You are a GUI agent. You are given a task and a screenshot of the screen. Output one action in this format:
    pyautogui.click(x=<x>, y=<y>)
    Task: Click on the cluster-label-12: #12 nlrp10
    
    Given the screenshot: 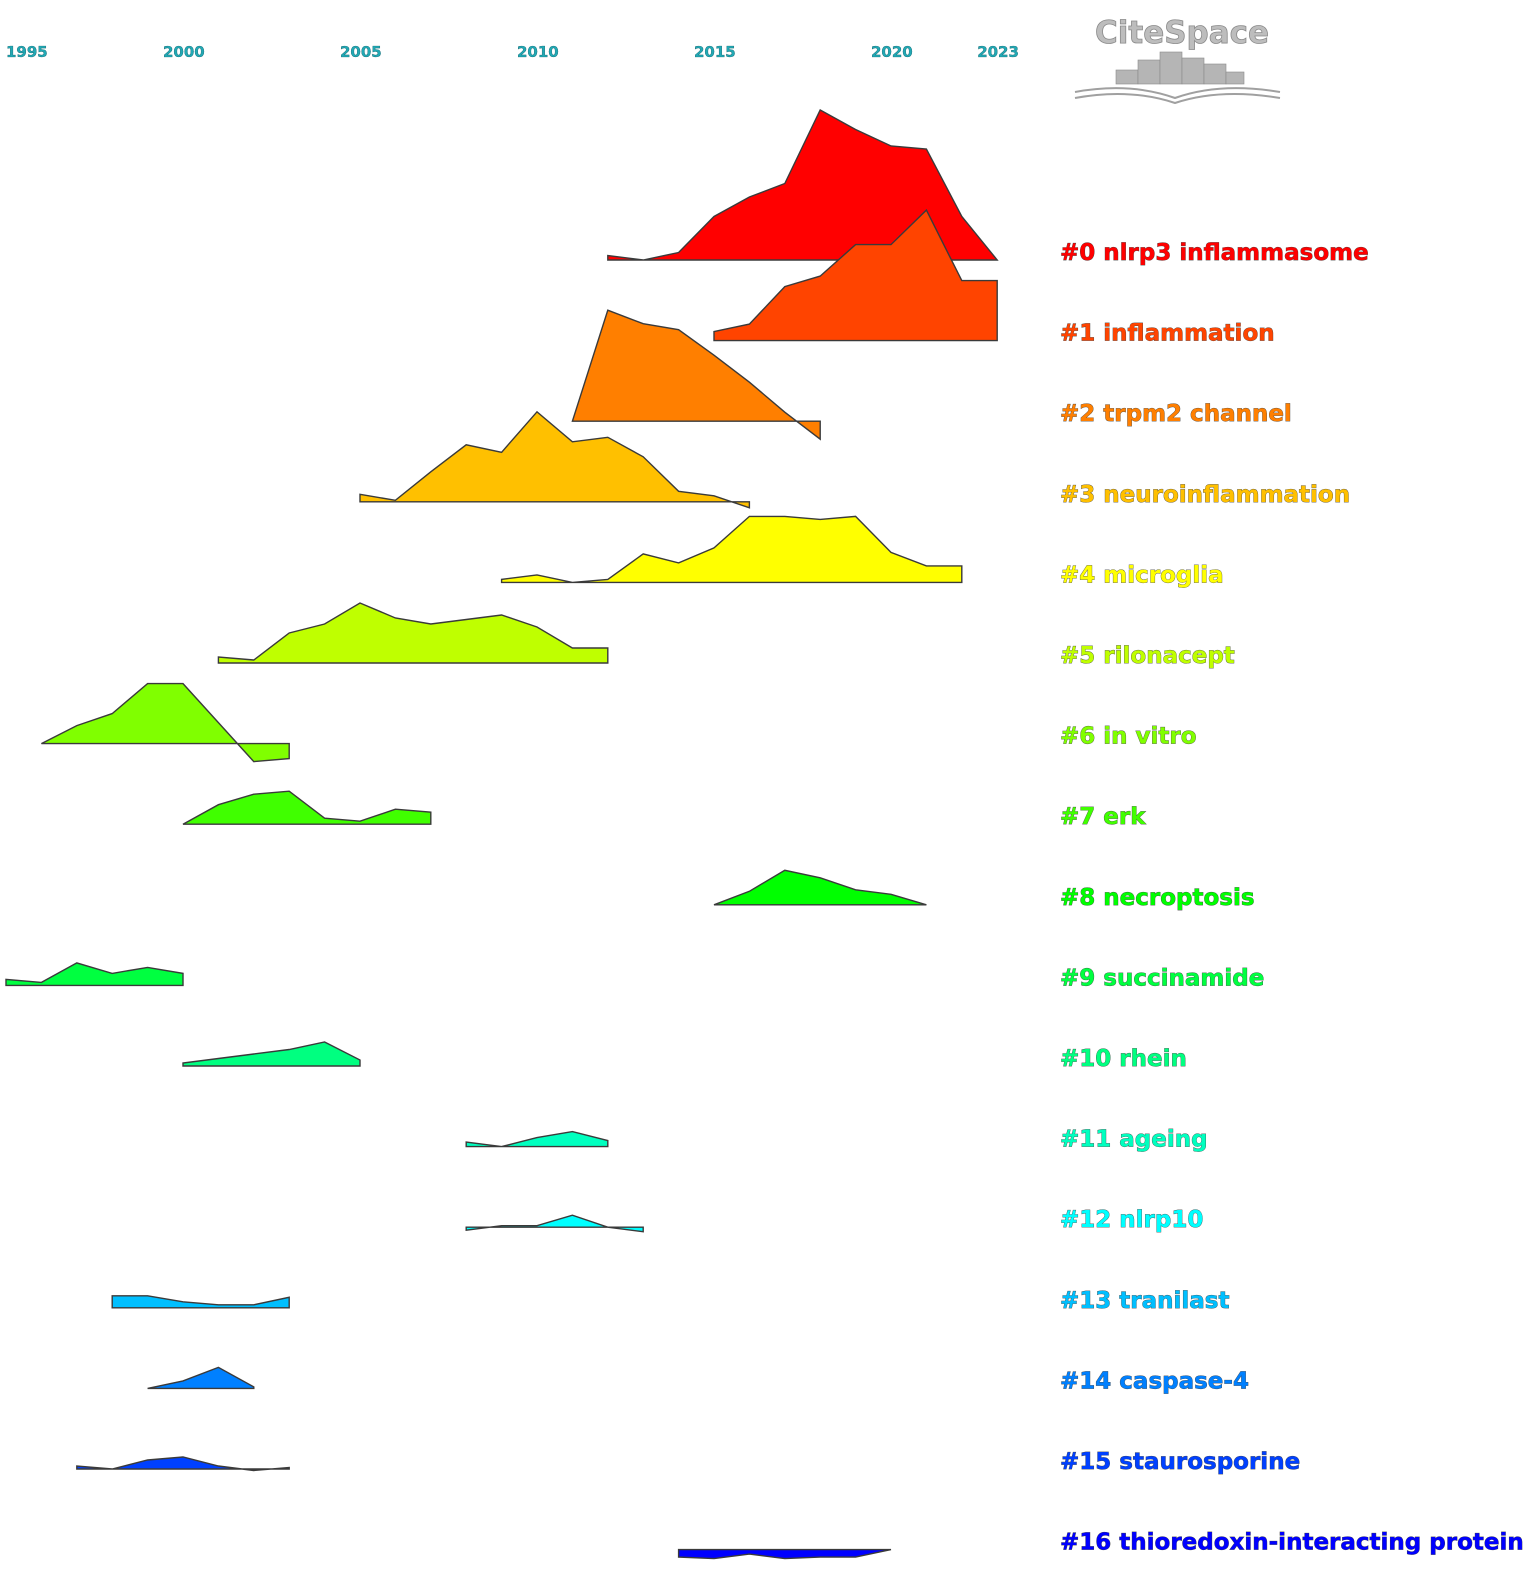 What is the action you would take?
    pyautogui.click(x=1131, y=1220)
    